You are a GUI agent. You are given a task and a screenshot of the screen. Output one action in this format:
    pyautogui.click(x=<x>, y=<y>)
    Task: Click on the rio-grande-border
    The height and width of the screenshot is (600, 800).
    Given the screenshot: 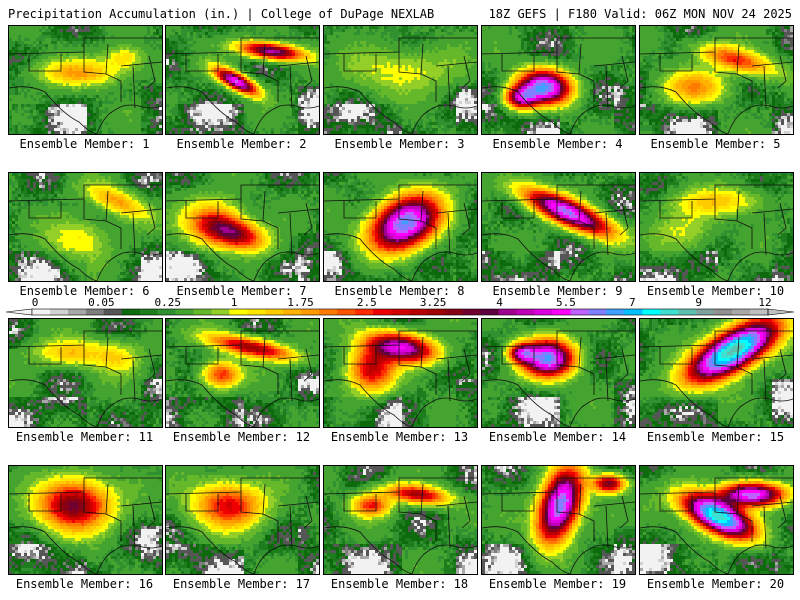 What is the action you would take?
    pyautogui.click(x=210, y=110)
    